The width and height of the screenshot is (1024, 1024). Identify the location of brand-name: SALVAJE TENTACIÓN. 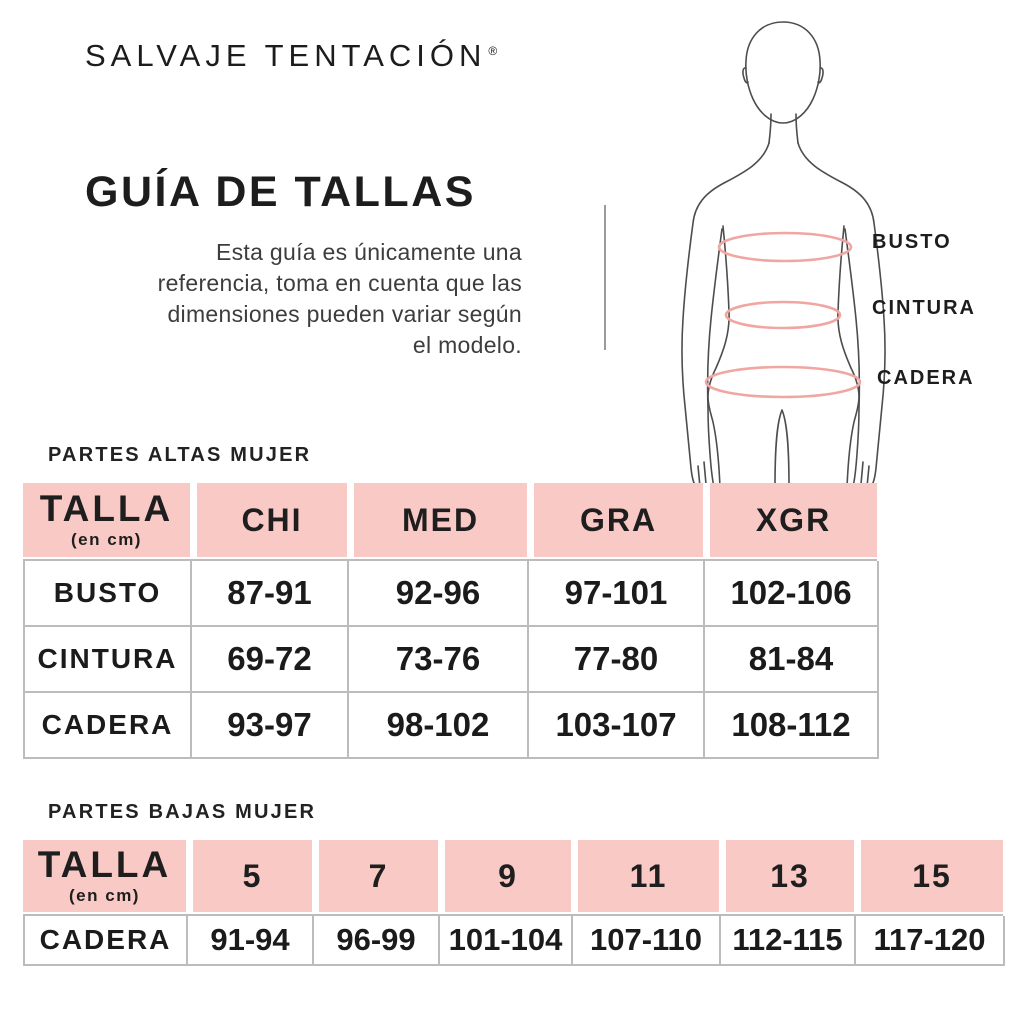
(286, 55).